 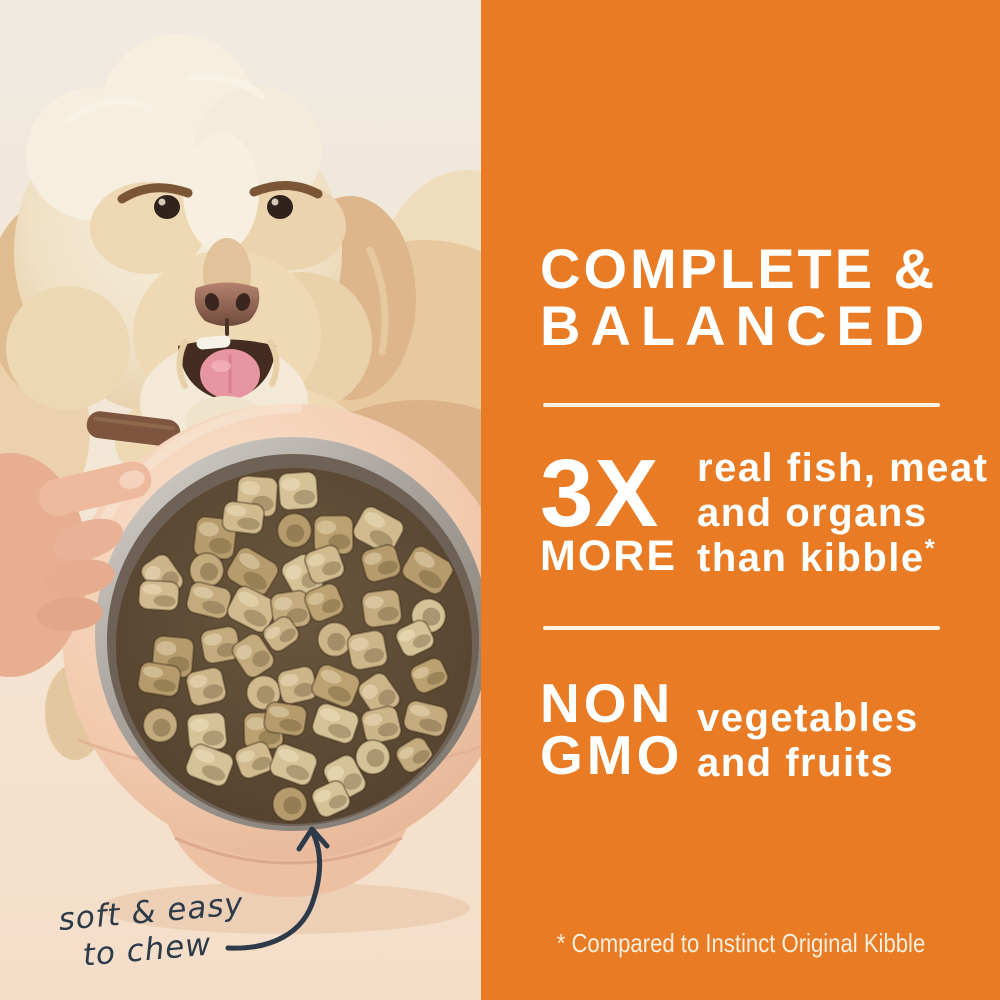 I want to click on stat-non: NON, so click(x=607, y=703).